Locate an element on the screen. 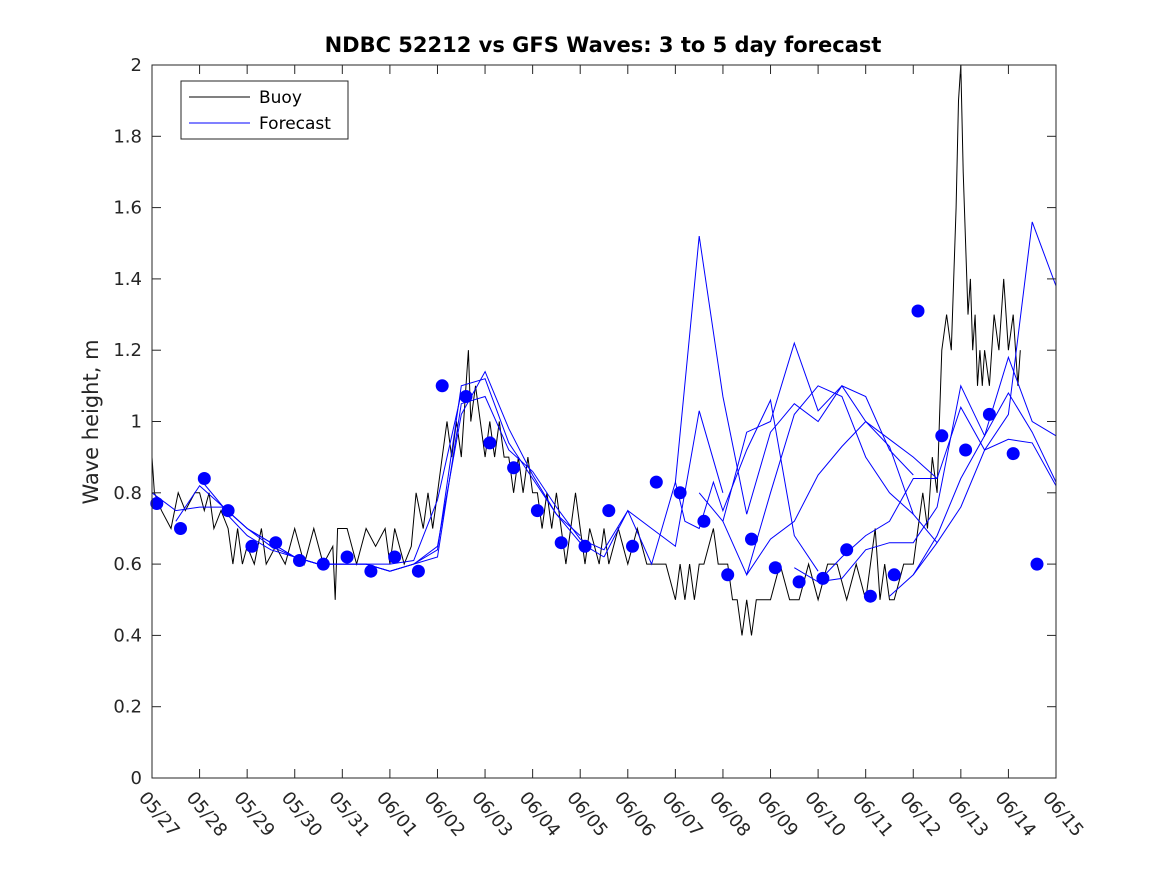  y-tick-label: 1.8 is located at coordinates (127, 136).